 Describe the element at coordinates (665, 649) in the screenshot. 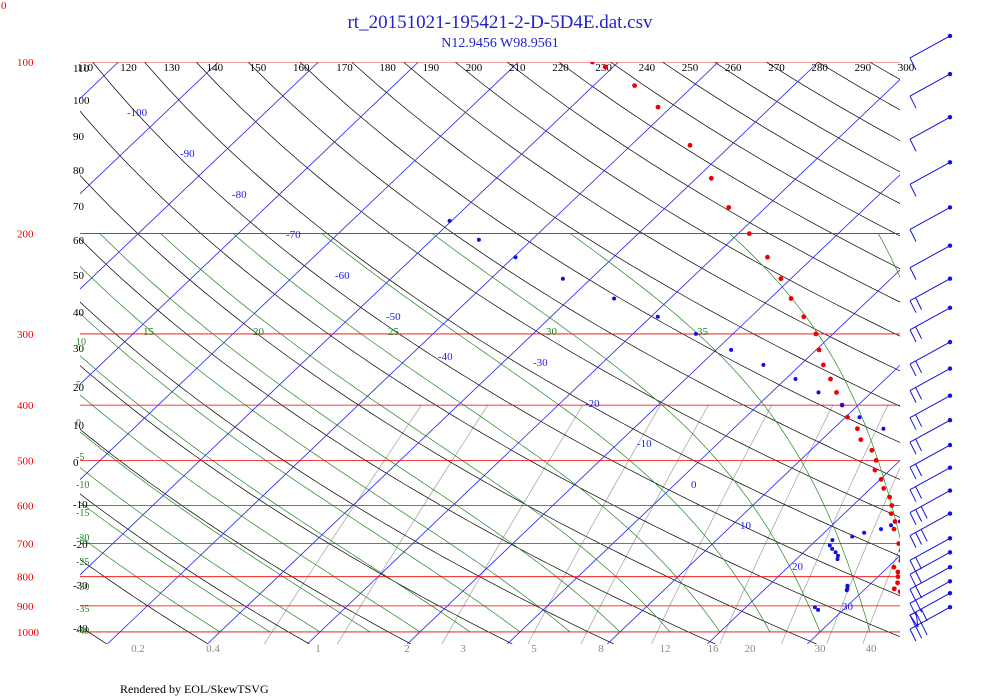

I see `mixing-ratio-label: 12` at that location.